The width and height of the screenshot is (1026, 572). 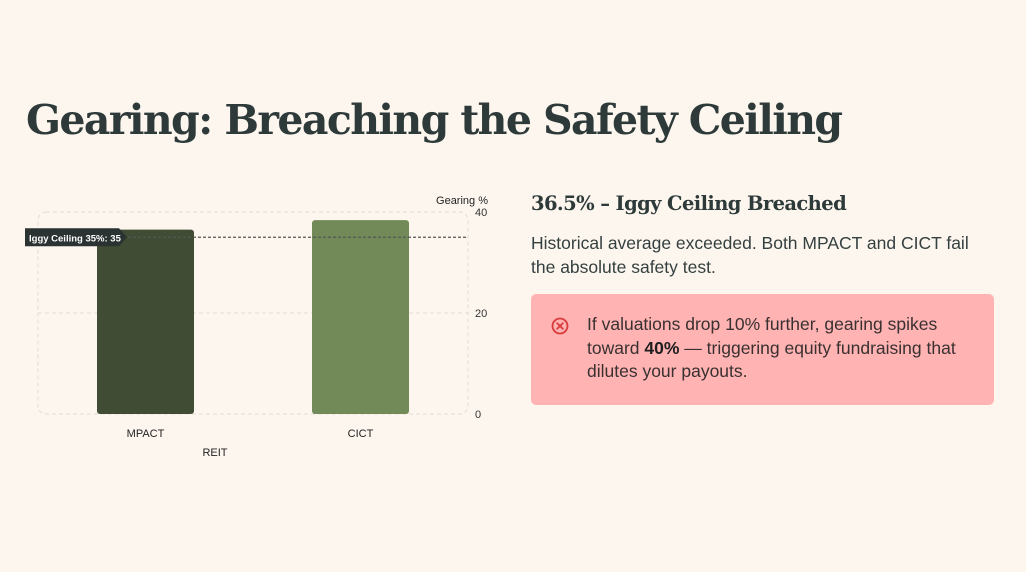 I want to click on alert-emphasis: 40%, so click(x=662, y=347).